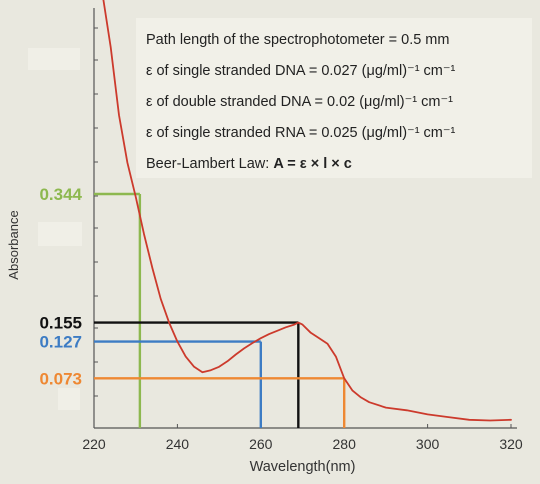 The width and height of the screenshot is (540, 484). What do you see at coordinates (13, 244) in the screenshot?
I see `y-axis-title: Absorbance` at bounding box center [13, 244].